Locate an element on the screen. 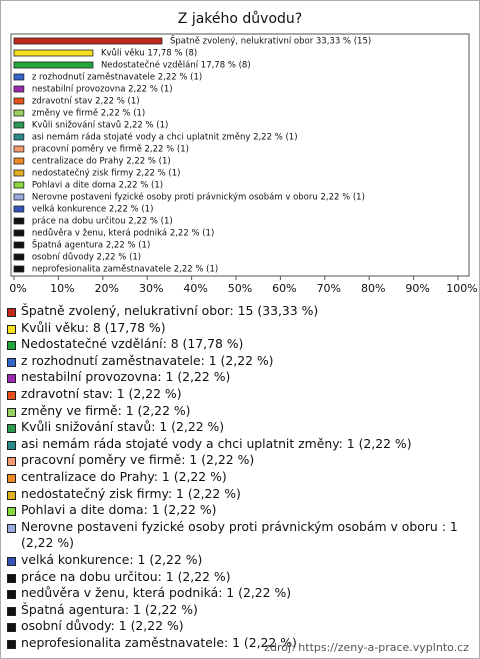 This screenshot has width=480, height=659. x-tick-label: 20% is located at coordinates (107, 288).